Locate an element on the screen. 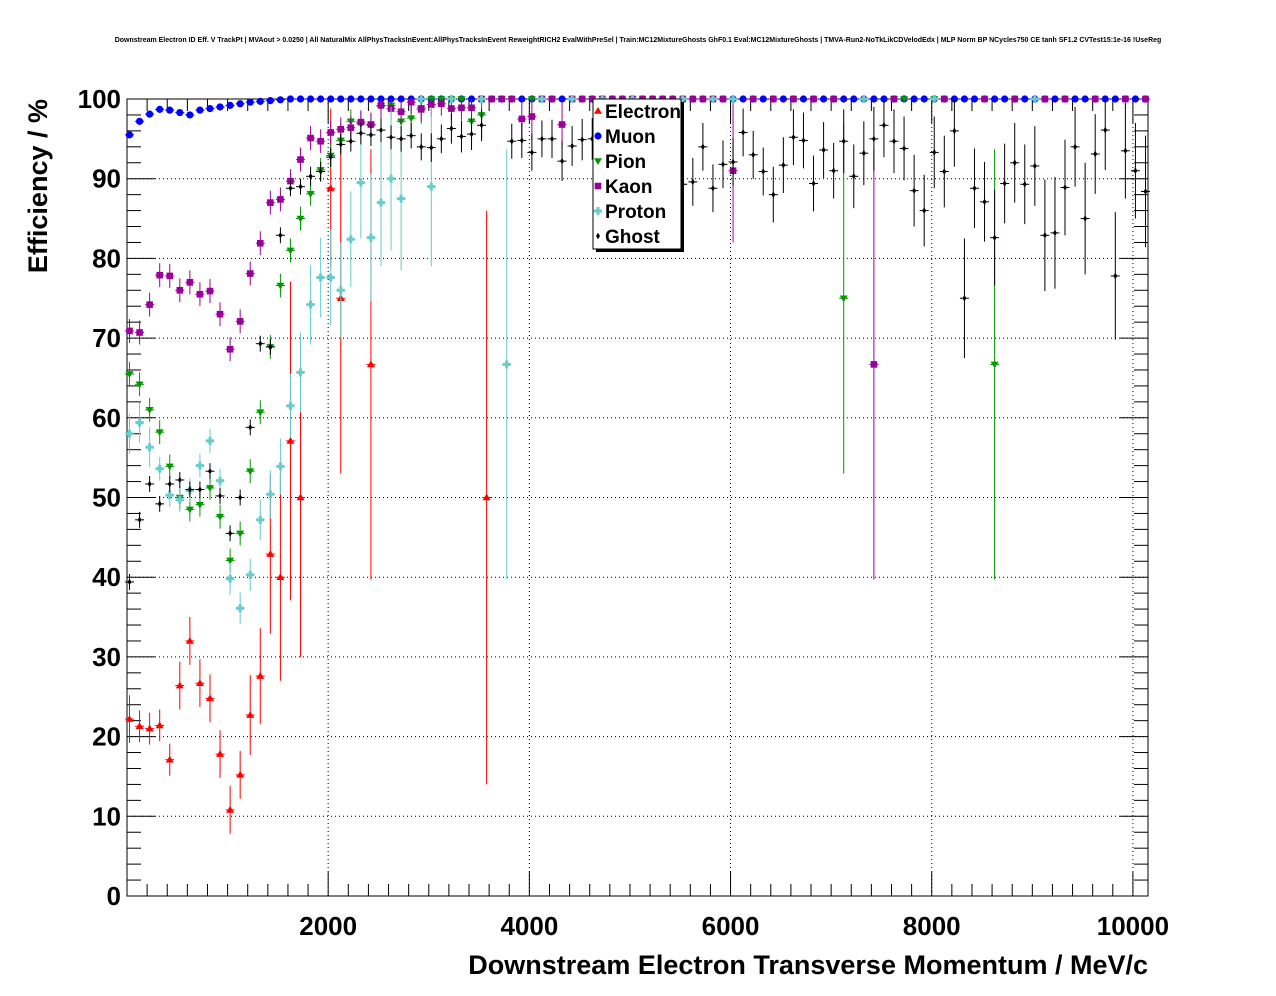 The height and width of the screenshot is (996, 1276). x-tick-label: 2000 is located at coordinates (328, 926).